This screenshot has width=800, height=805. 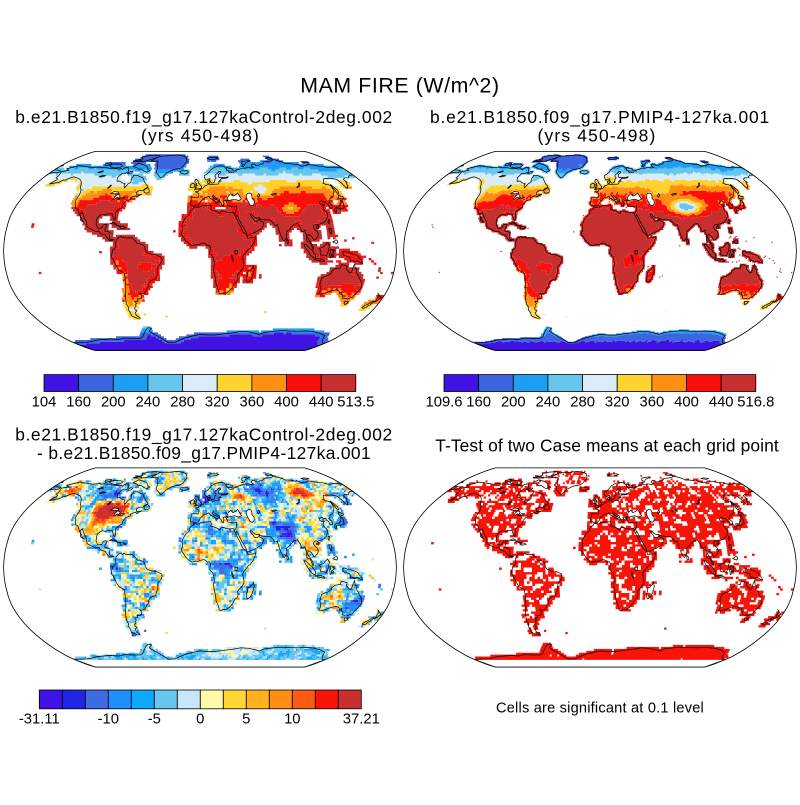 I want to click on svg-text:Cells are significant at 0.1 l: Cells are significant at 0.1 level, so click(x=600, y=708).